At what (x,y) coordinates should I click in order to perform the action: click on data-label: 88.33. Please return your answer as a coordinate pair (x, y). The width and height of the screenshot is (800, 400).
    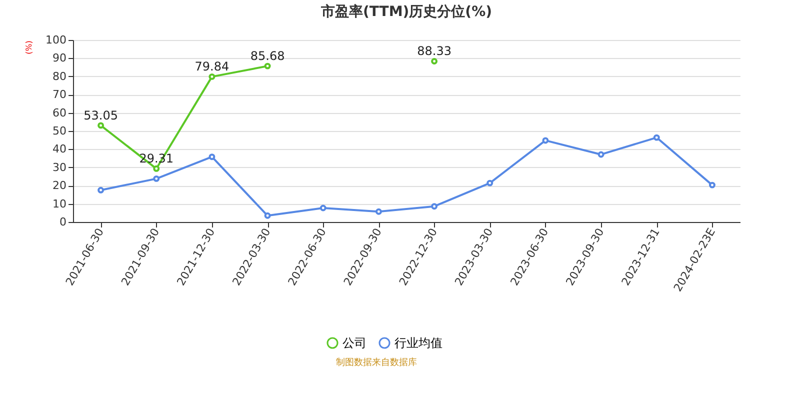
    Looking at the image, I should click on (434, 51).